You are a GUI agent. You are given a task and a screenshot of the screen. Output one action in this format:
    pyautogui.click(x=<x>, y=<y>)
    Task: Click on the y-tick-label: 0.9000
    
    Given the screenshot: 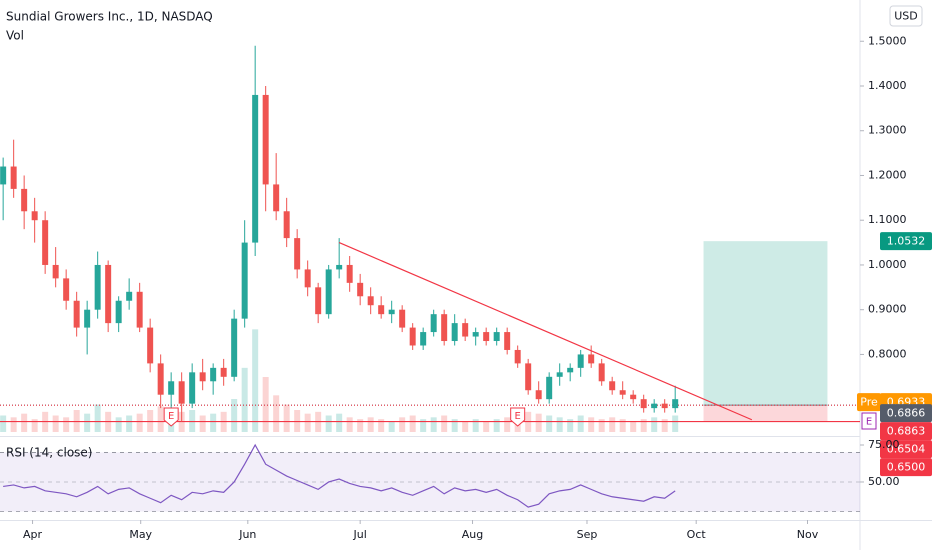 What is the action you would take?
    pyautogui.click(x=887, y=309)
    